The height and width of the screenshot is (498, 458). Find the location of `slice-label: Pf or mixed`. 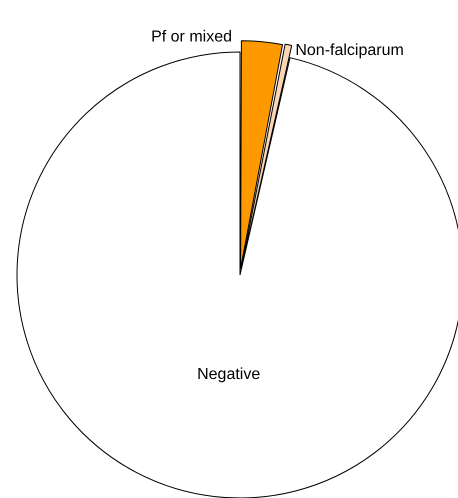

slice-label: Pf or mixed is located at coordinates (191, 37).